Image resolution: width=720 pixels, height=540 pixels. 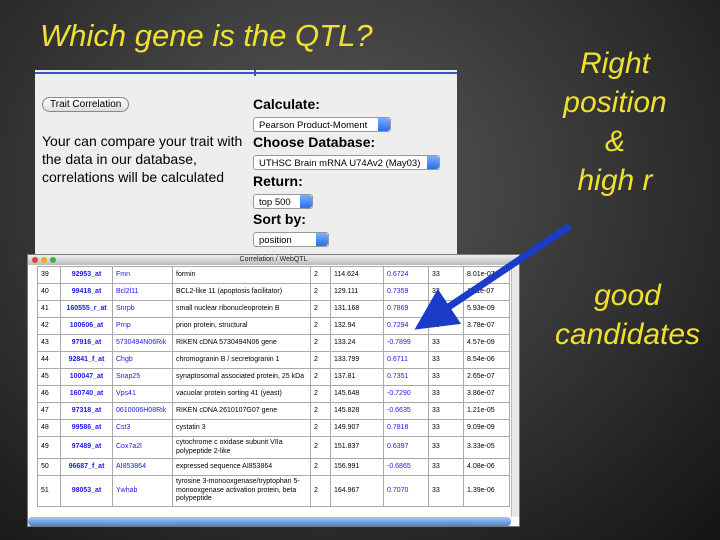 What do you see at coordinates (86, 491) in the screenshot?
I see `probe-id: 98053_at` at bounding box center [86, 491].